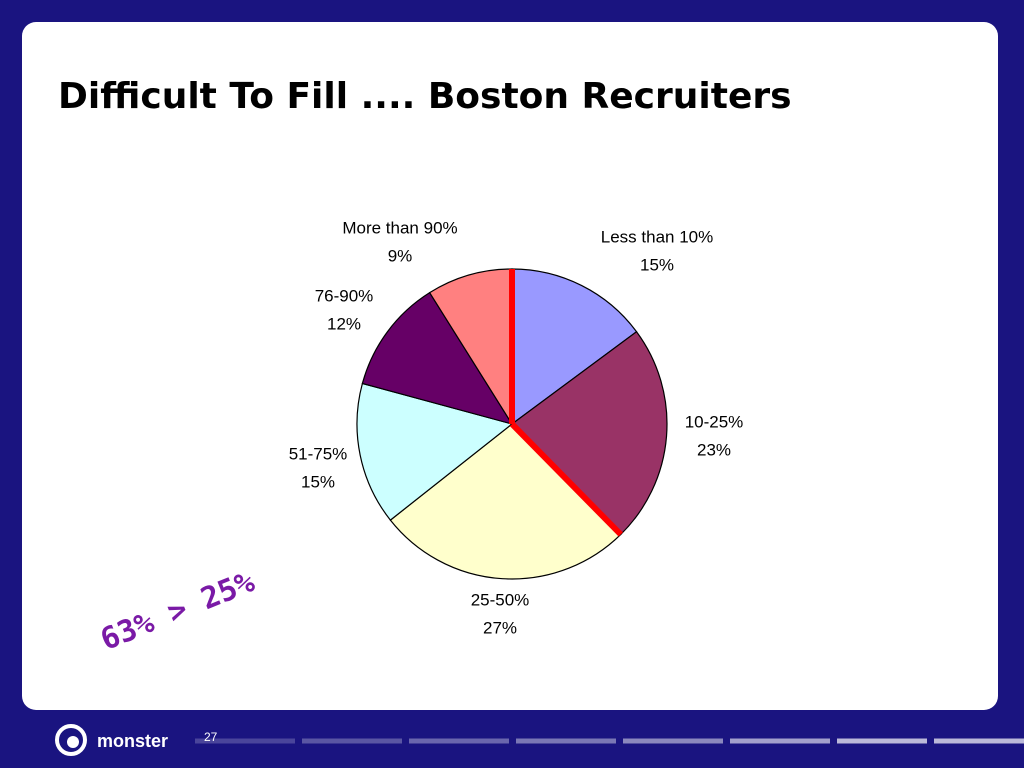 Image resolution: width=1024 pixels, height=768 pixels. What do you see at coordinates (211, 737) in the screenshot?
I see `page-number: 27` at bounding box center [211, 737].